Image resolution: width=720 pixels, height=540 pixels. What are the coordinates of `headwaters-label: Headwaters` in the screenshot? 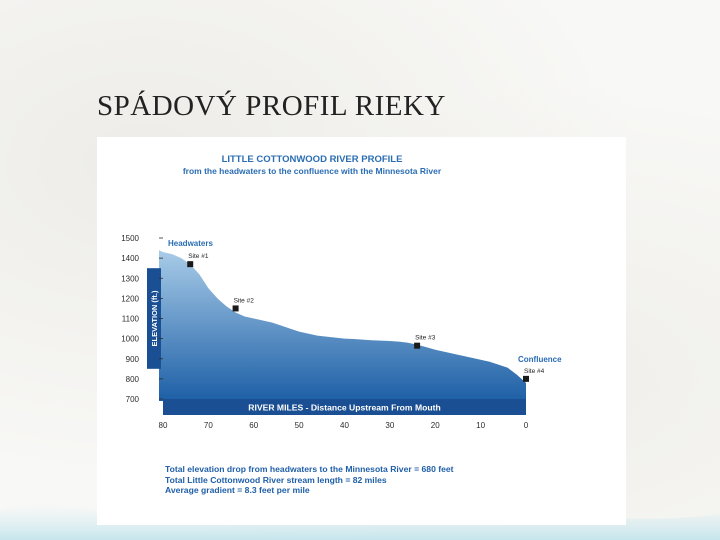 It's located at (190, 243).